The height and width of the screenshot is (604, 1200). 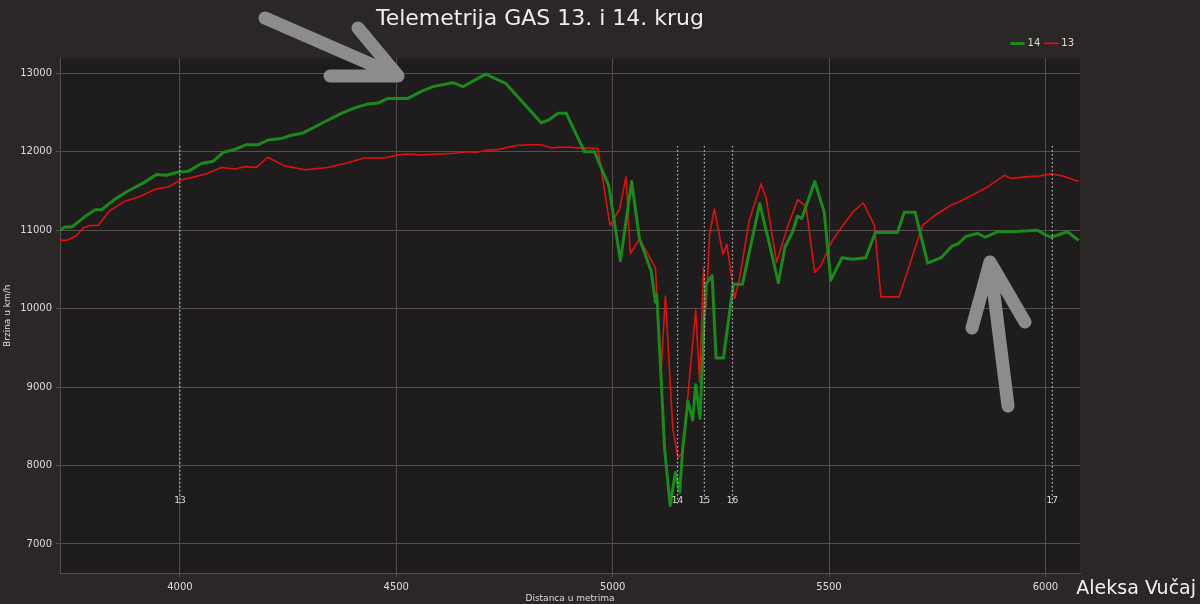 What do you see at coordinates (1052, 500) in the screenshot?
I see `annotation: 17` at bounding box center [1052, 500].